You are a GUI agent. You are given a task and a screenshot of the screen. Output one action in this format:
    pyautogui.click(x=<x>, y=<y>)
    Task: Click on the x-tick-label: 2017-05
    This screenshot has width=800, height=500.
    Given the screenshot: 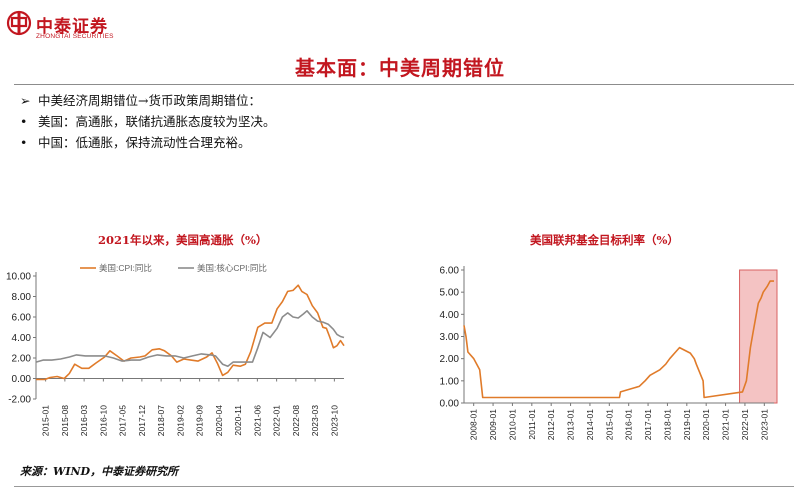 What is the action you would take?
    pyautogui.click(x=123, y=420)
    